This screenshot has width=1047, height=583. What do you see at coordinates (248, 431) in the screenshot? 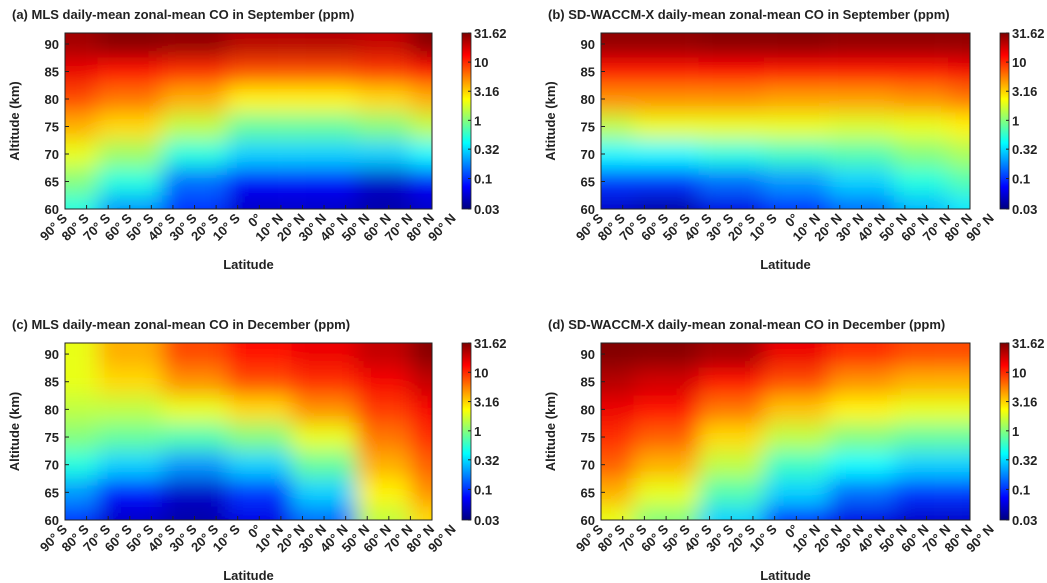
I see `field` at bounding box center [248, 431].